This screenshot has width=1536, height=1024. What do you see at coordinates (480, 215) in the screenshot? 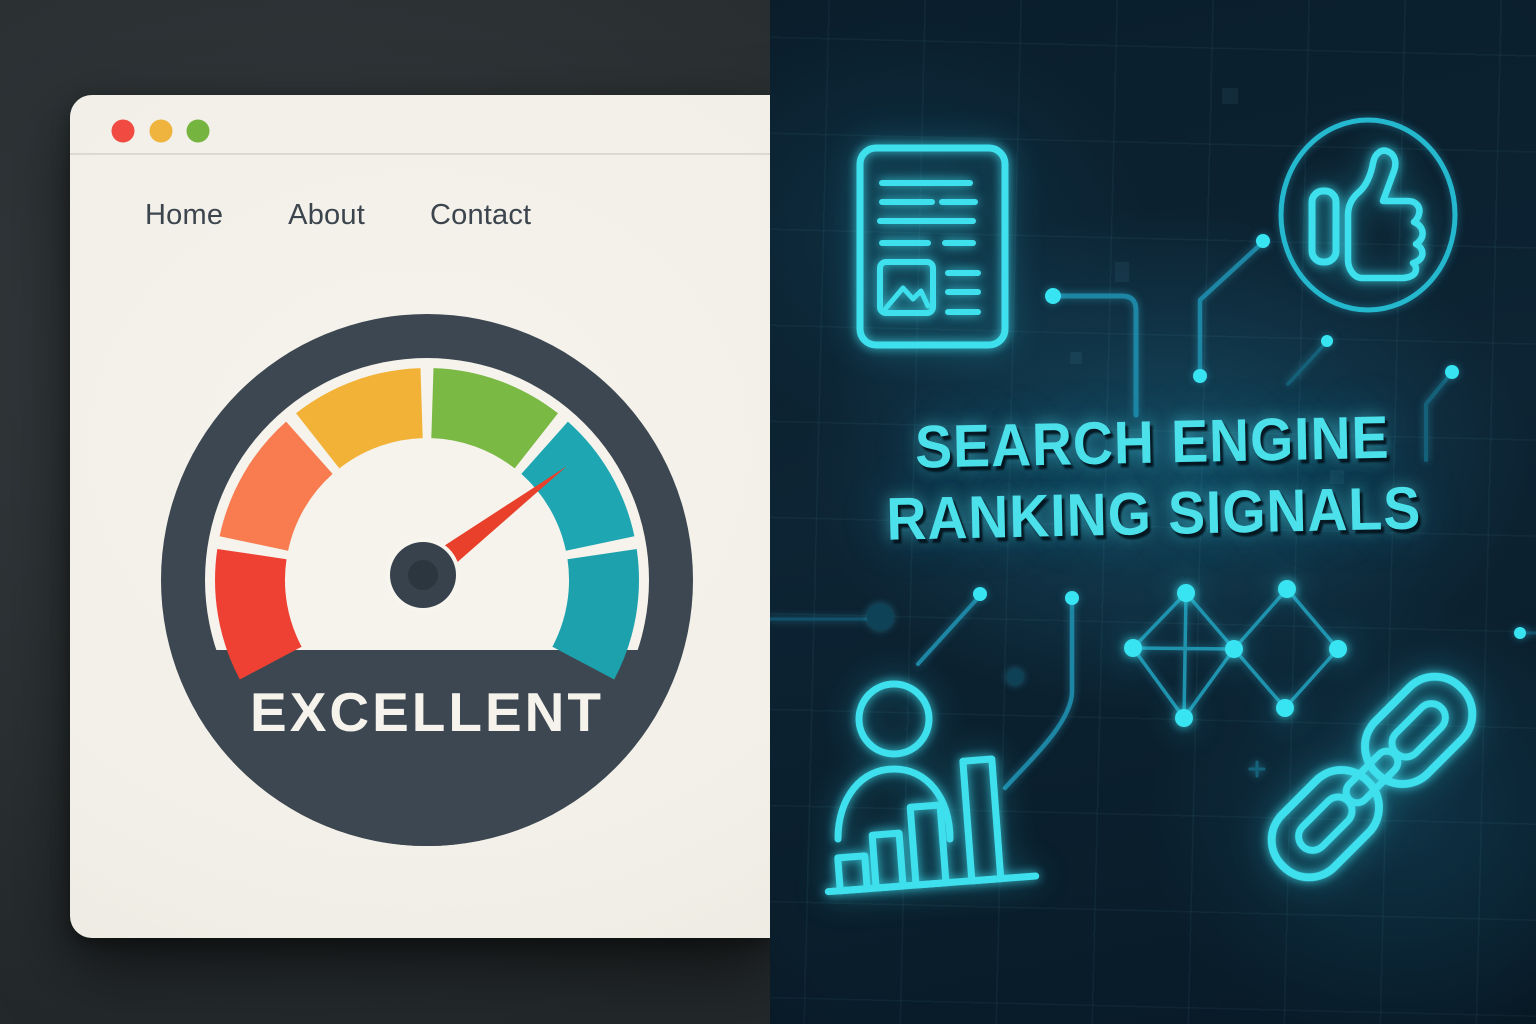
I see `nav-item-contact: Contact` at bounding box center [480, 215].